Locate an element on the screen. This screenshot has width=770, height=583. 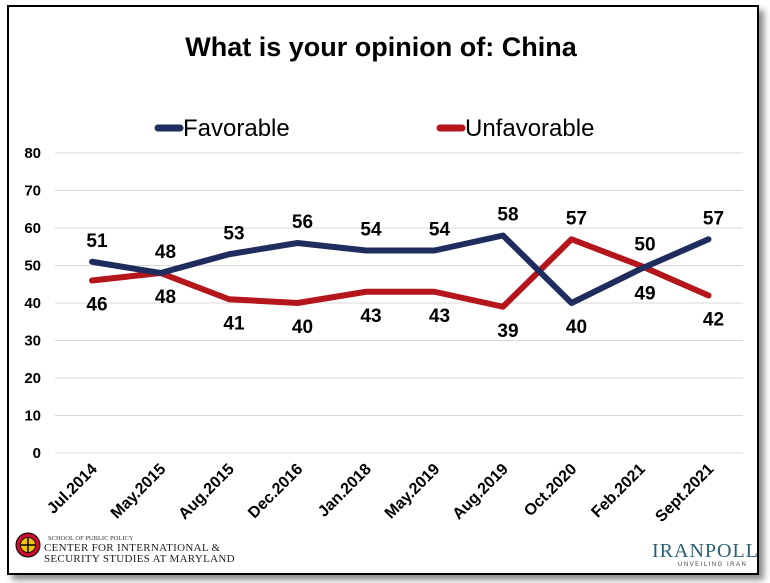
y-tick-label: 40 is located at coordinates (32, 303).